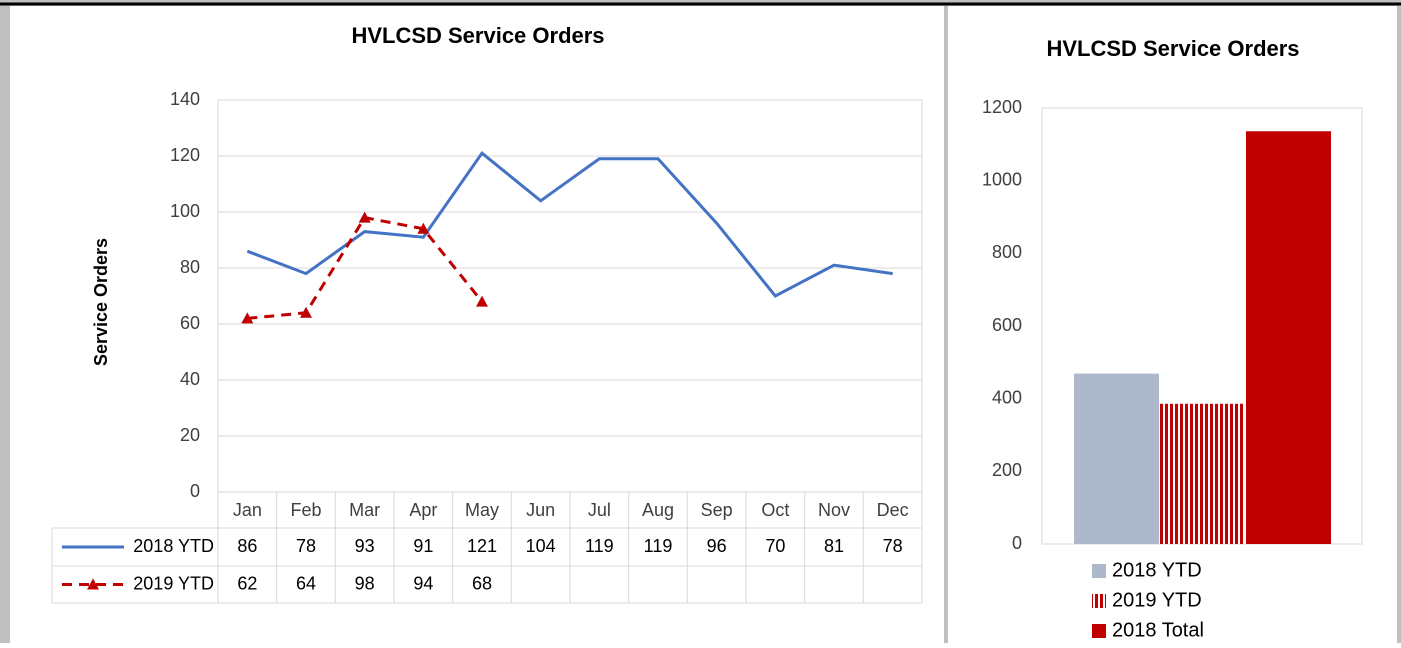 The height and width of the screenshot is (648, 1401). I want to click on y-tick-label: 200, so click(1007, 470).